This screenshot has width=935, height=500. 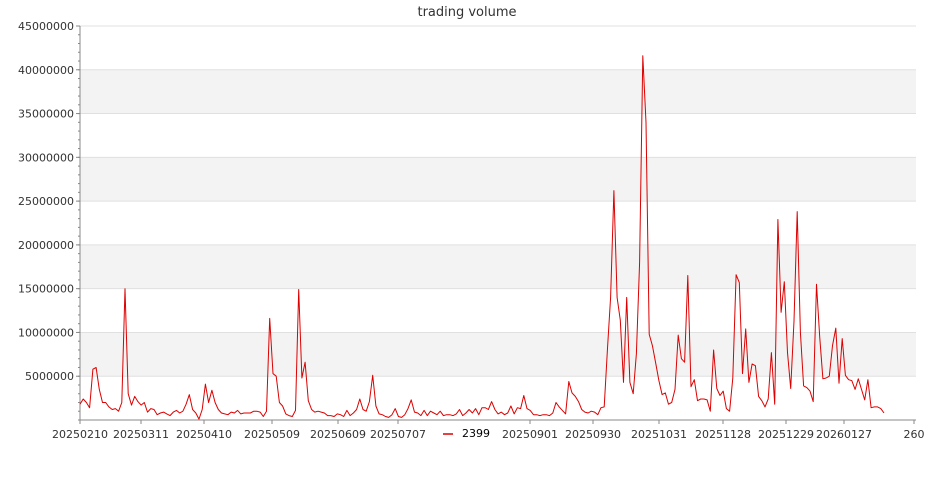 I want to click on y-tick-label: 10000000, so click(x=46, y=332).